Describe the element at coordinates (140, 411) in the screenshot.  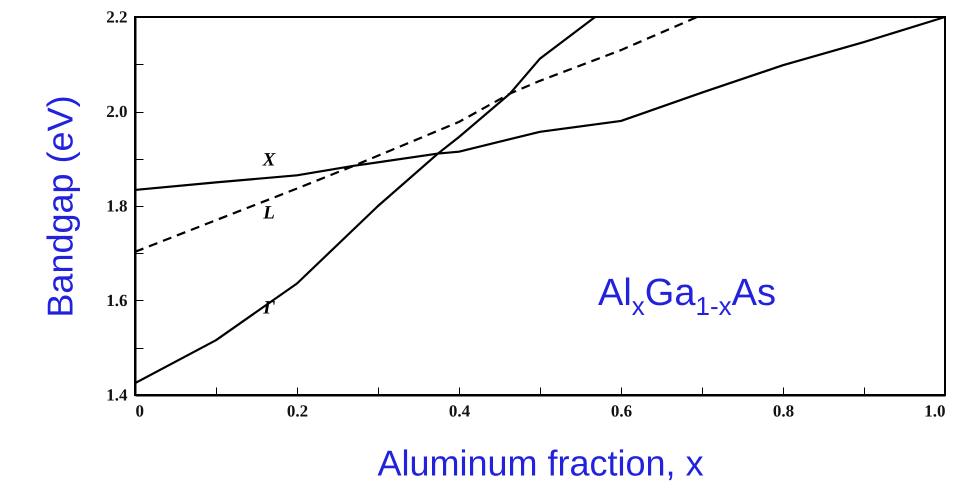
I see `text: 0` at that location.